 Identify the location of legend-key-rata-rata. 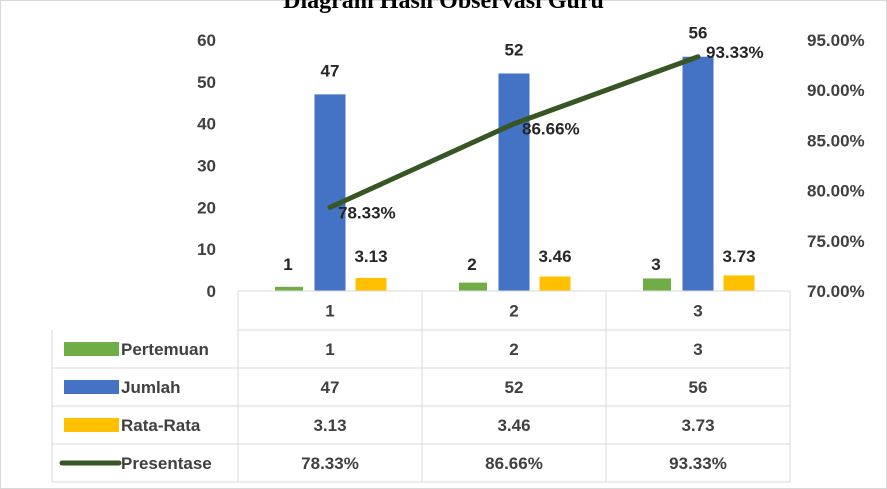
(91, 425).